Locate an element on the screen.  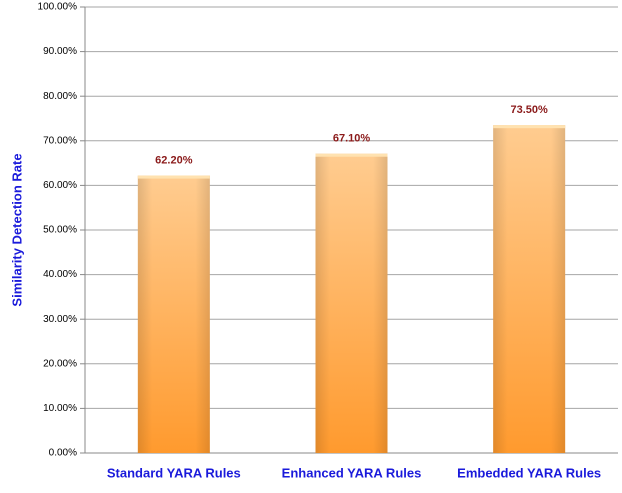
data-label: 73.50% is located at coordinates (530, 110).